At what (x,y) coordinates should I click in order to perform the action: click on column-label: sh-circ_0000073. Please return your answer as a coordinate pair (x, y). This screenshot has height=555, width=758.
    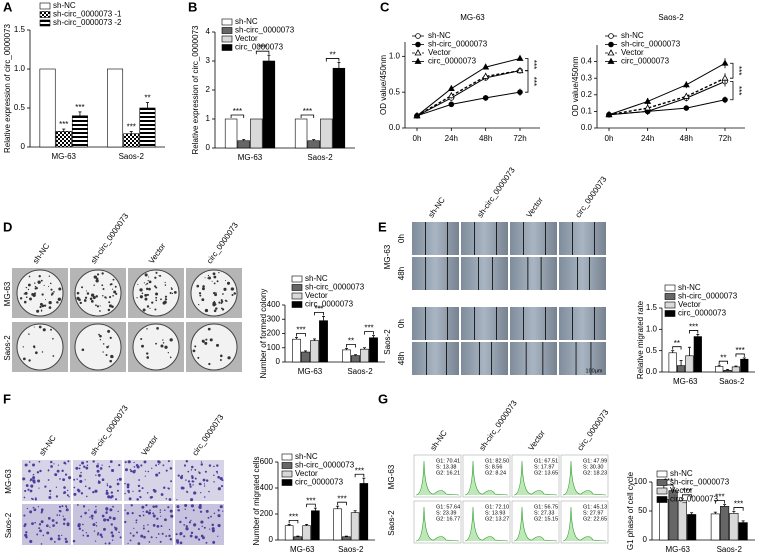
    Looking at the image, I should click on (498, 425).